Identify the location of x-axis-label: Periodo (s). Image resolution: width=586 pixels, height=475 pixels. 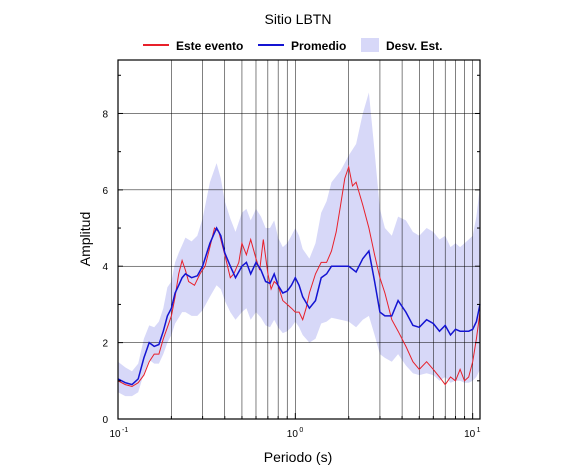
(298, 457).